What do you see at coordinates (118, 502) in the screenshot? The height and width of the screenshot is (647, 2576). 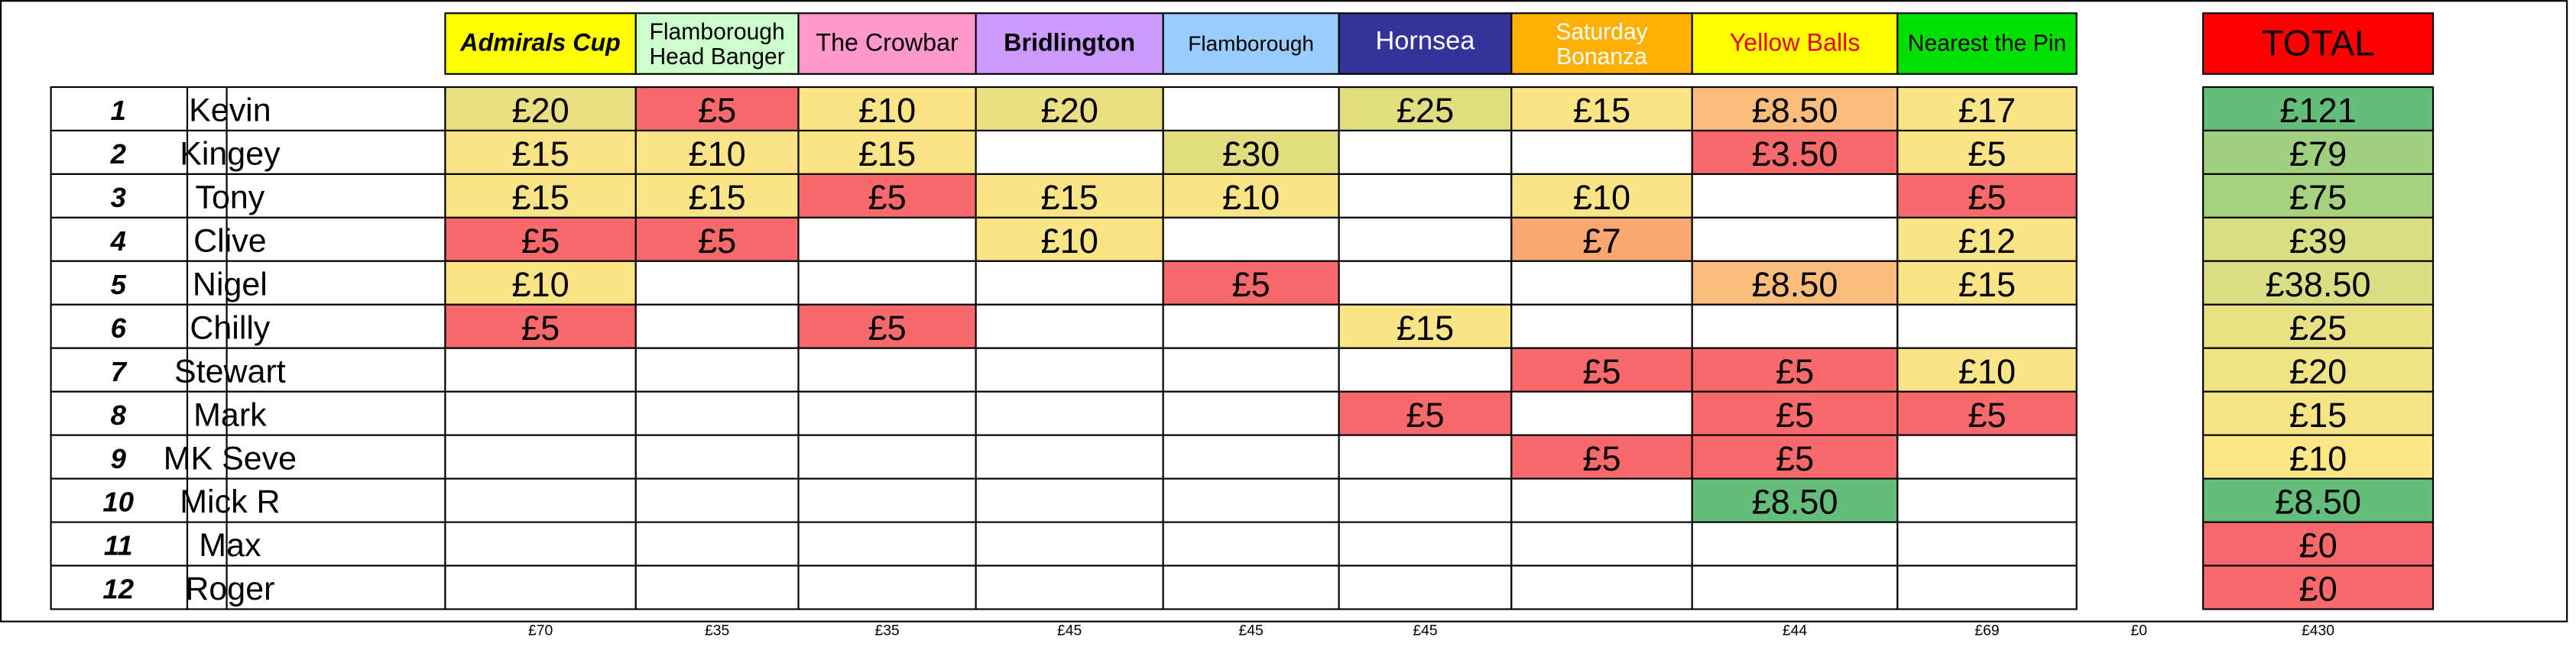 I see `rank: 10` at bounding box center [118, 502].